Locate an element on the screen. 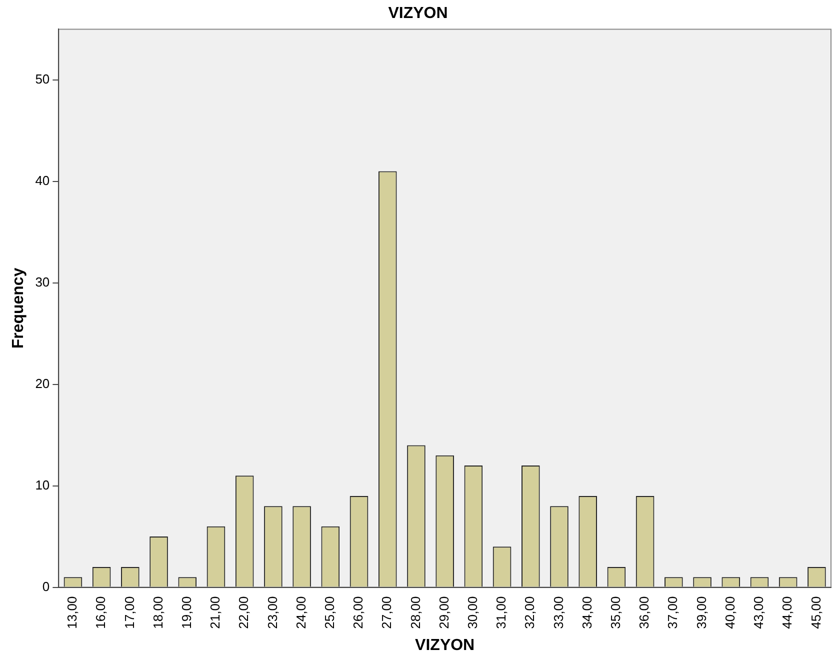 This screenshot has width=839, height=664. y-tick-label: 30 is located at coordinates (42, 282).